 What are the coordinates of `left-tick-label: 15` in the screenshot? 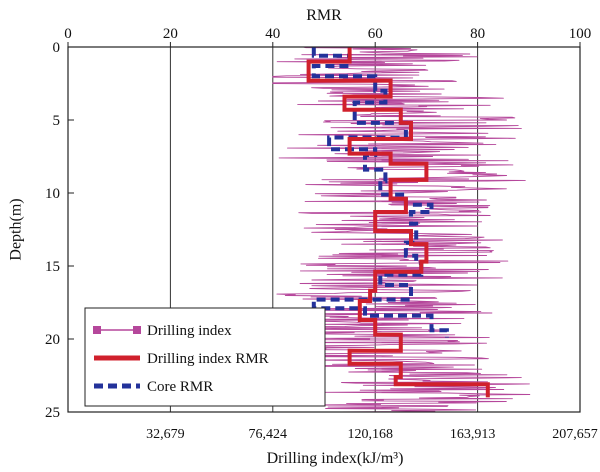 It's located at (52, 267).